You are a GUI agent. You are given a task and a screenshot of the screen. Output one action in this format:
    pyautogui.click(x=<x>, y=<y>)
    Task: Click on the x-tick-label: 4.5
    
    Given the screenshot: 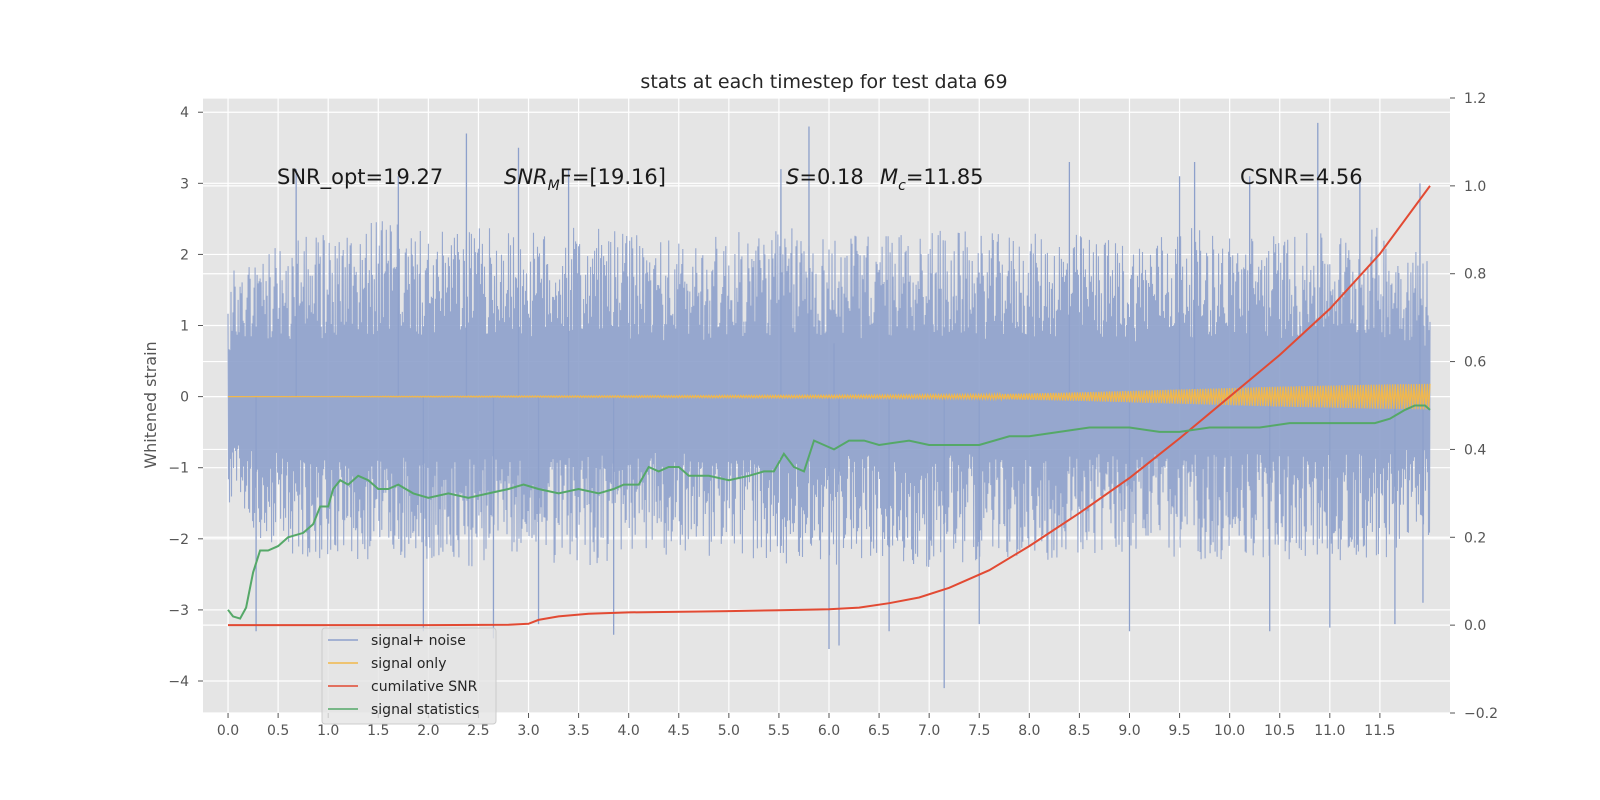 What is the action you would take?
    pyautogui.click(x=679, y=731)
    